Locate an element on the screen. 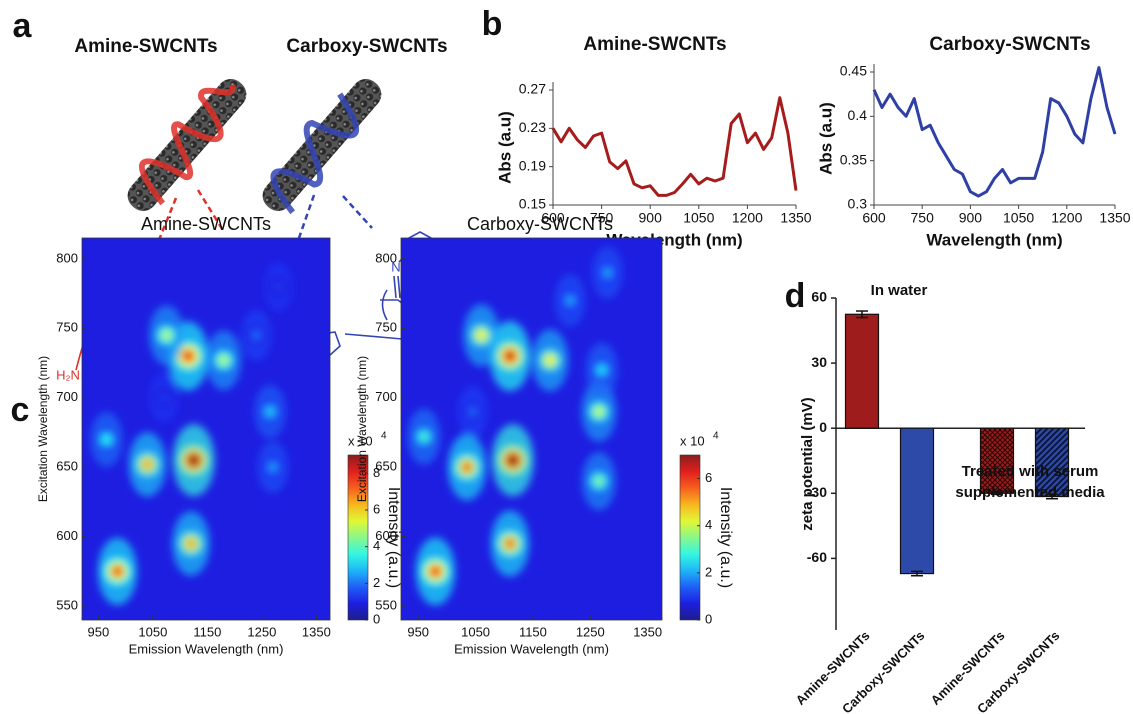 This screenshot has width=1133, height=714. colorbar-label: Intensity (a.u.) is located at coordinates (393, 537).